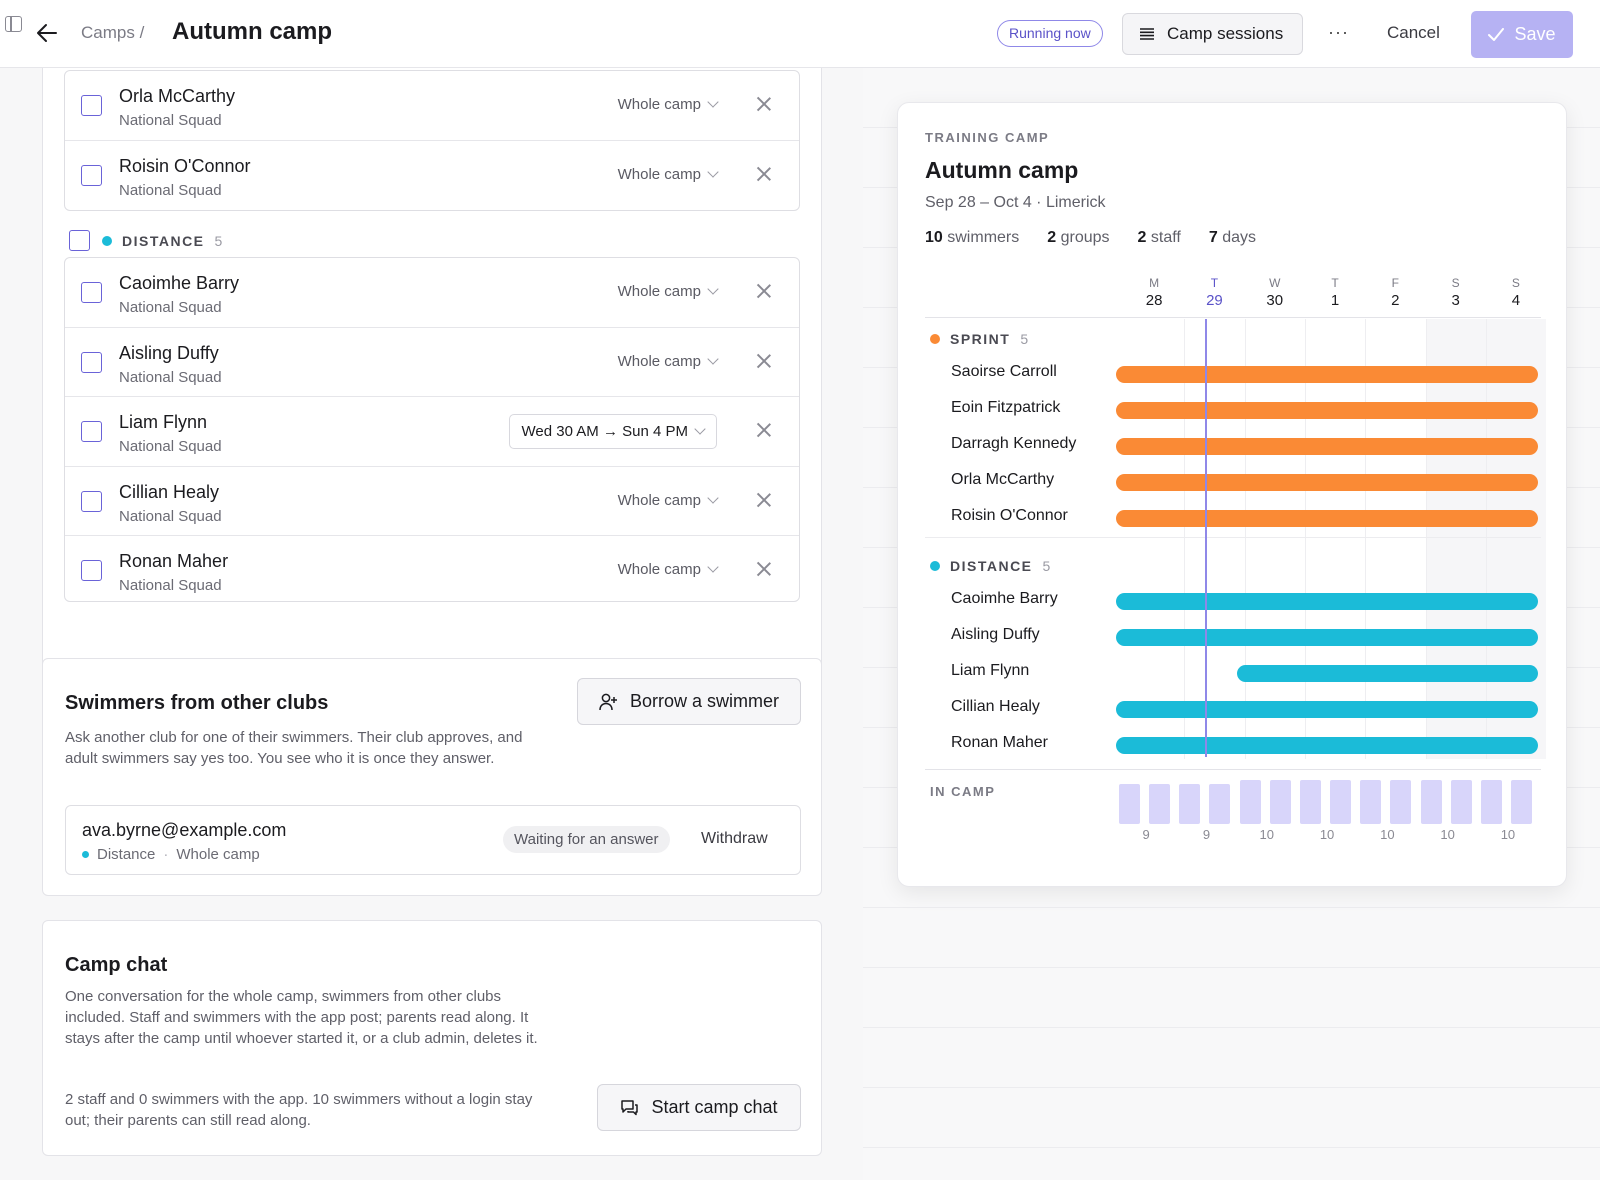 This screenshot has width=1600, height=1180. I want to click on start-camp-chat-label: Start camp chat, so click(714, 1107).